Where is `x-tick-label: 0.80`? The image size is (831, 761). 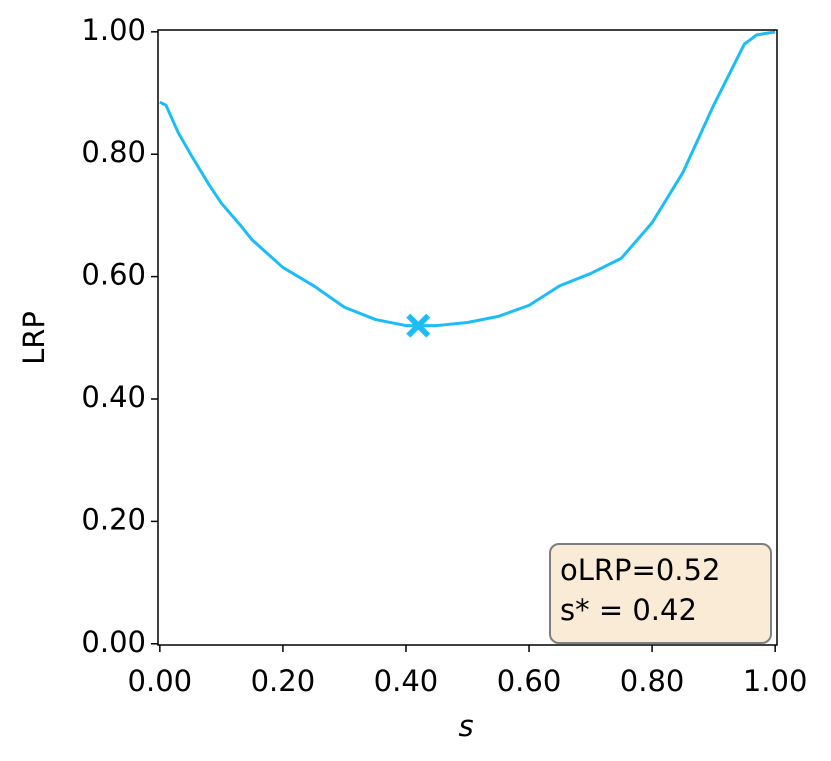 x-tick-label: 0.80 is located at coordinates (652, 681).